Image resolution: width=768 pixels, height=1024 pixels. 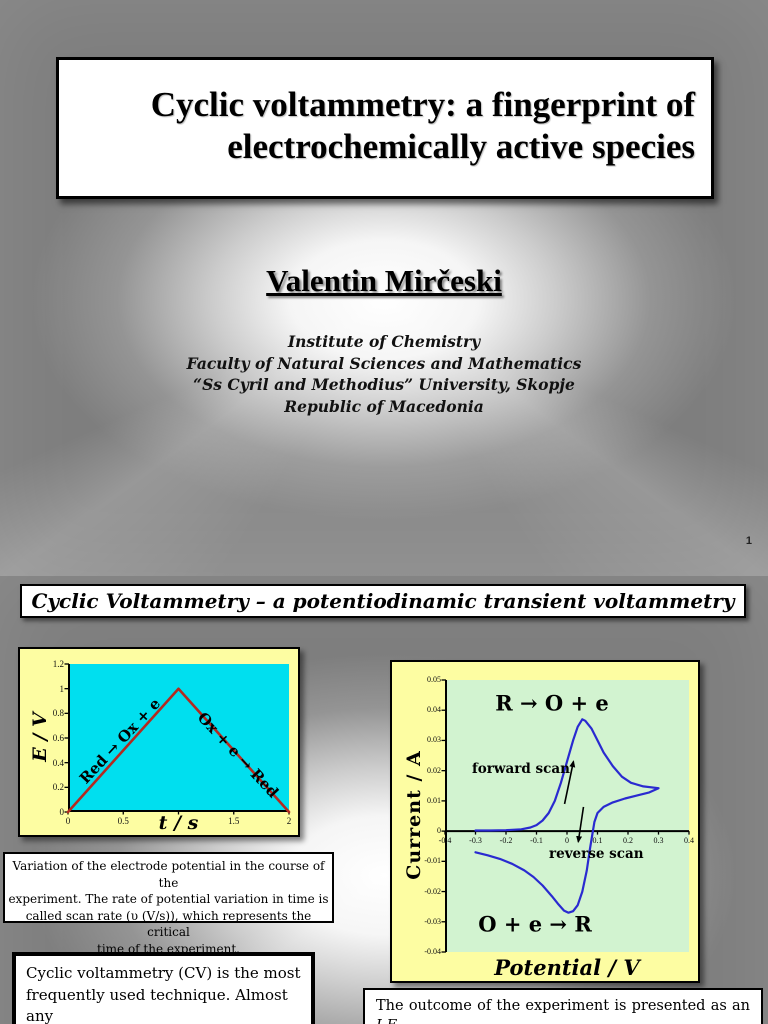 What do you see at coordinates (422, 104) in the screenshot?
I see `title-line-1: Cyclic voltammetry: a fingerprint of` at bounding box center [422, 104].